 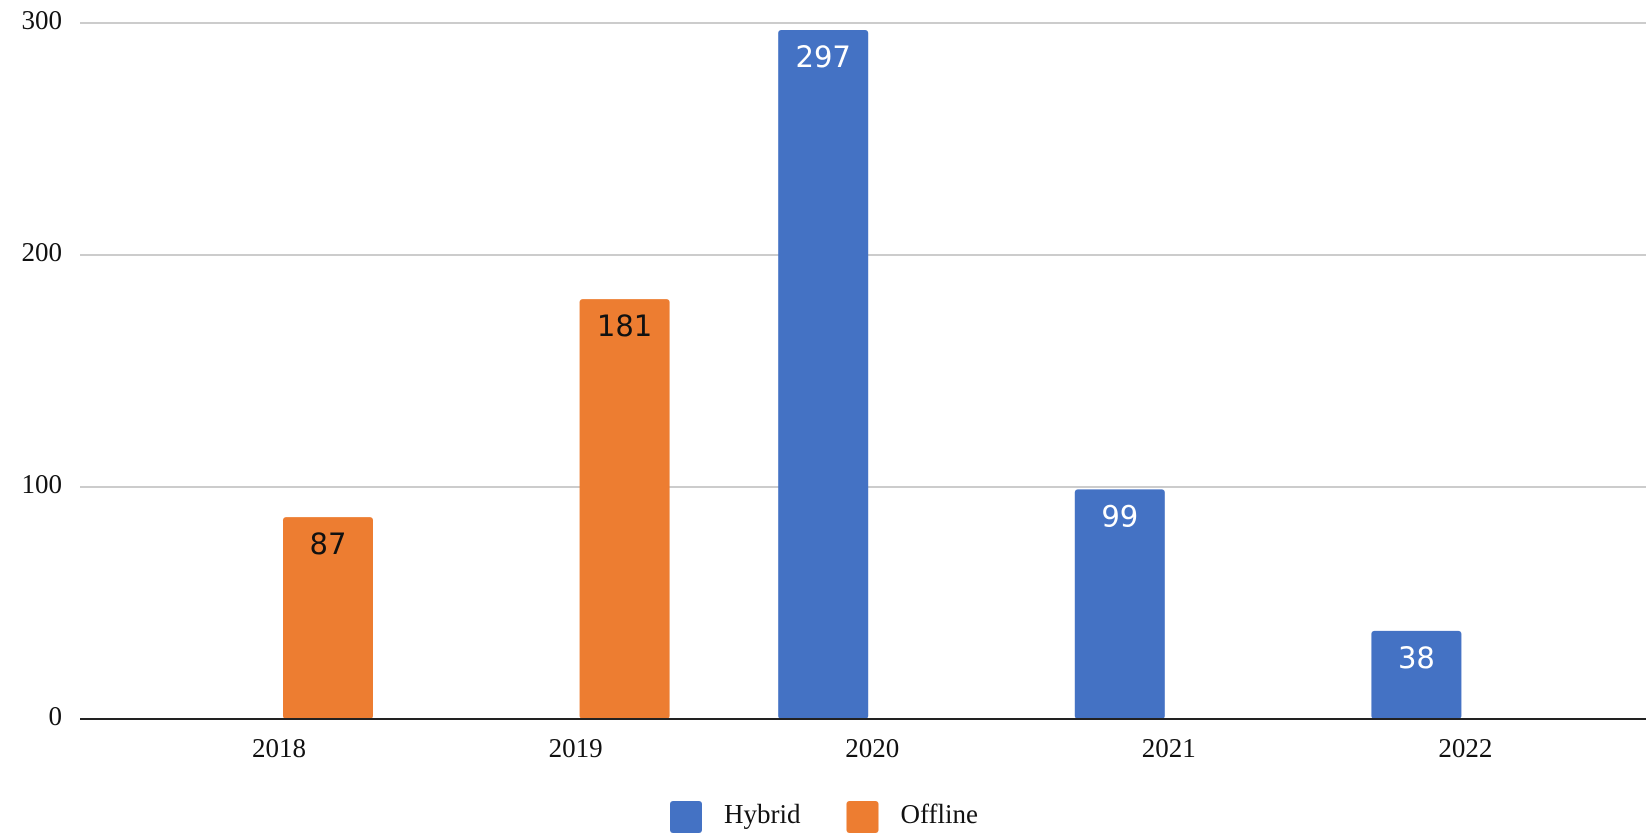 What do you see at coordinates (823, 57) in the screenshot?
I see `data-label: 297` at bounding box center [823, 57].